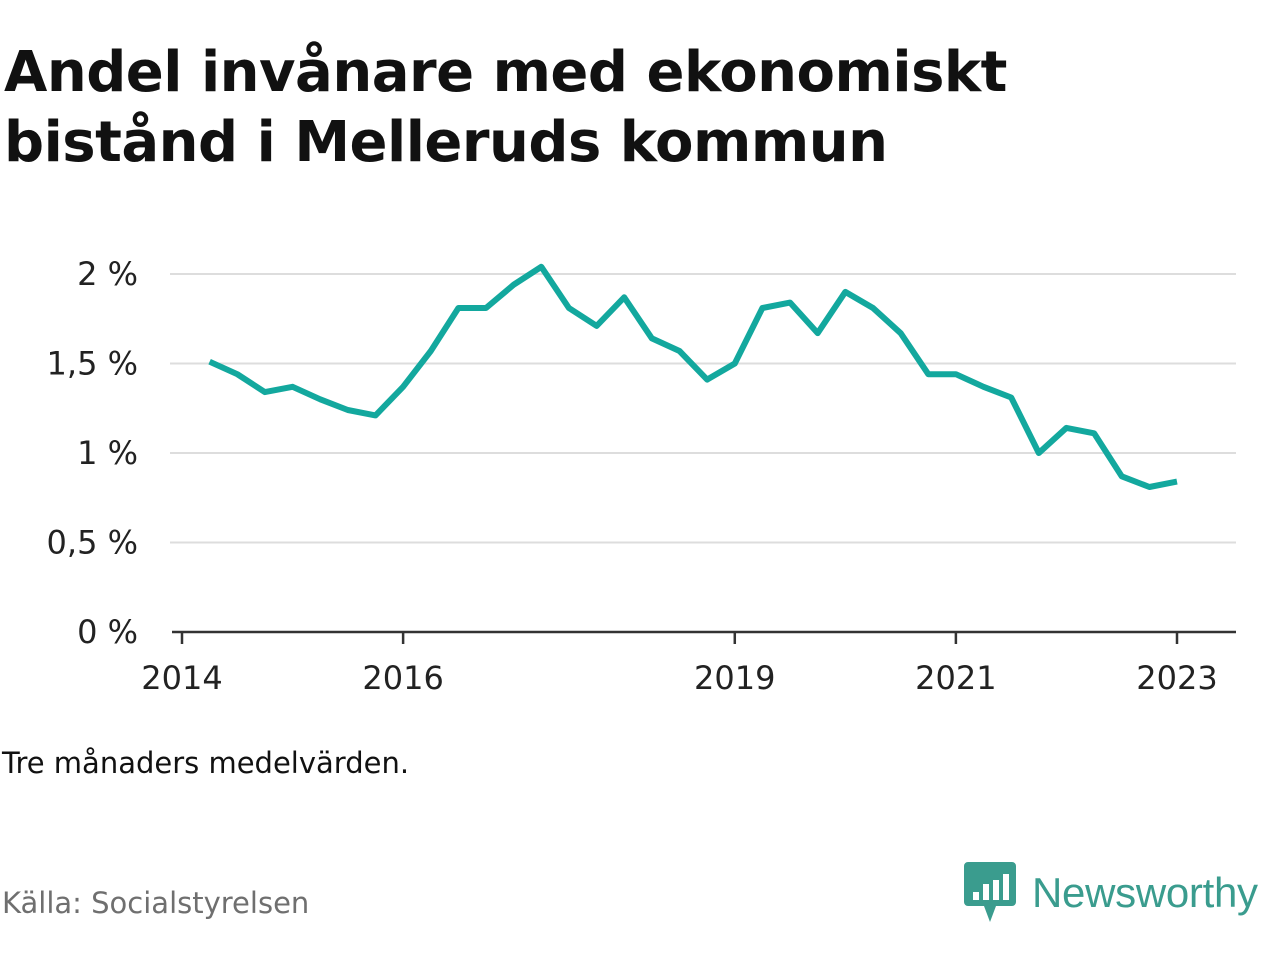  I want to click on y-tick-label: 0,5 %, so click(92, 543).